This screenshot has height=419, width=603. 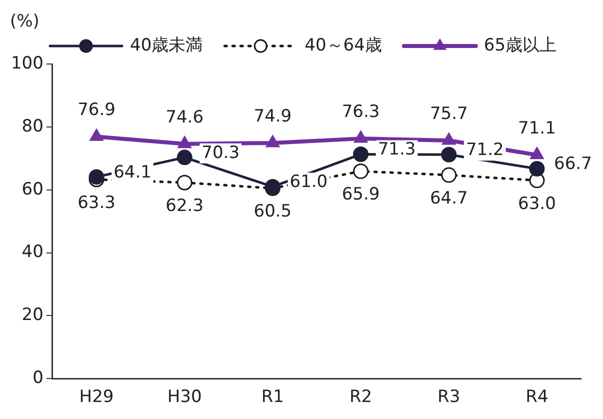 What do you see at coordinates (449, 397) in the screenshot?
I see `x-tick-label: R3` at bounding box center [449, 397].